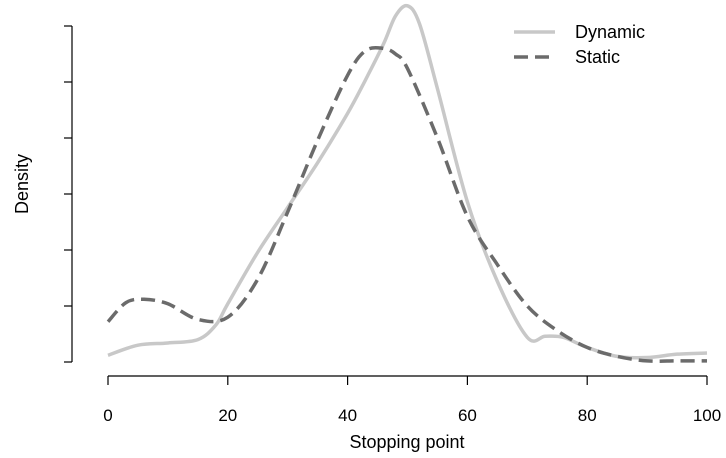  Describe the element at coordinates (707, 415) in the screenshot. I see `x-tick-label-5: 100` at that location.